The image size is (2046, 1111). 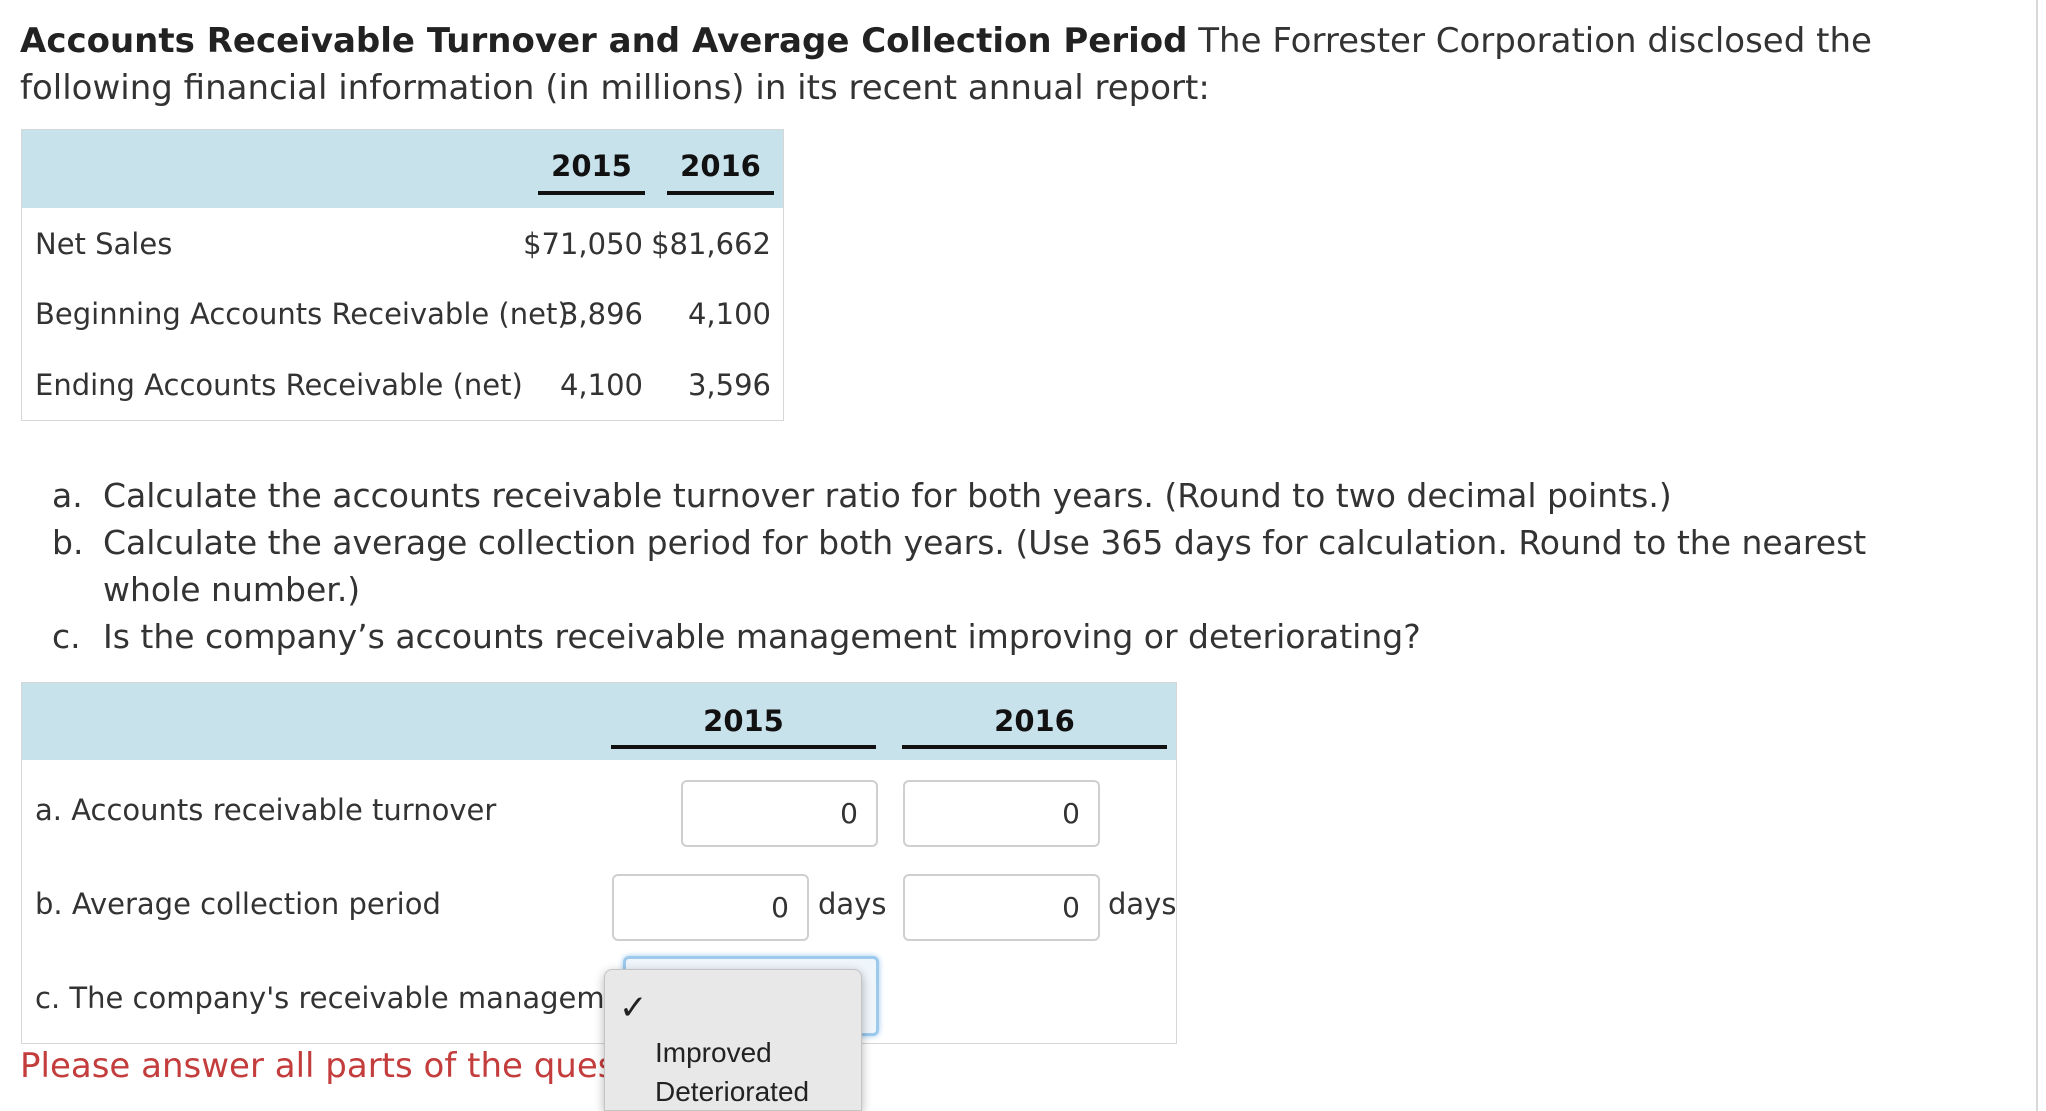 I want to click on ending-ar-2015: 4,100, so click(x=601, y=385).